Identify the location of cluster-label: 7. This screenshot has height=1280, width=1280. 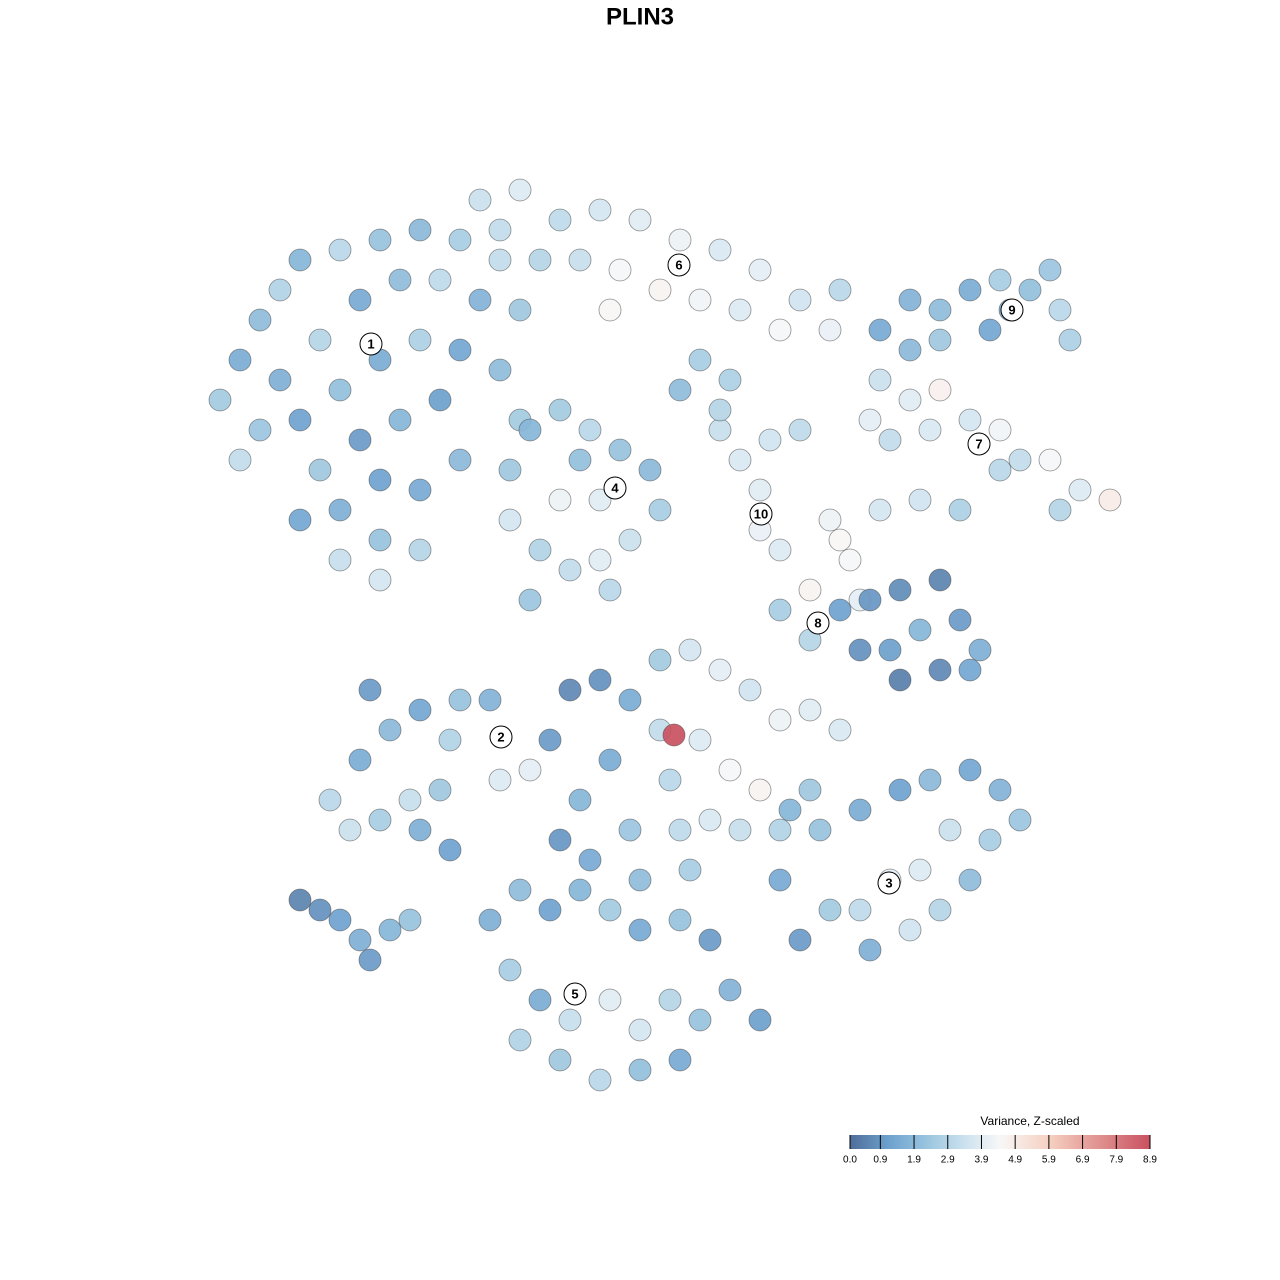
(978, 443).